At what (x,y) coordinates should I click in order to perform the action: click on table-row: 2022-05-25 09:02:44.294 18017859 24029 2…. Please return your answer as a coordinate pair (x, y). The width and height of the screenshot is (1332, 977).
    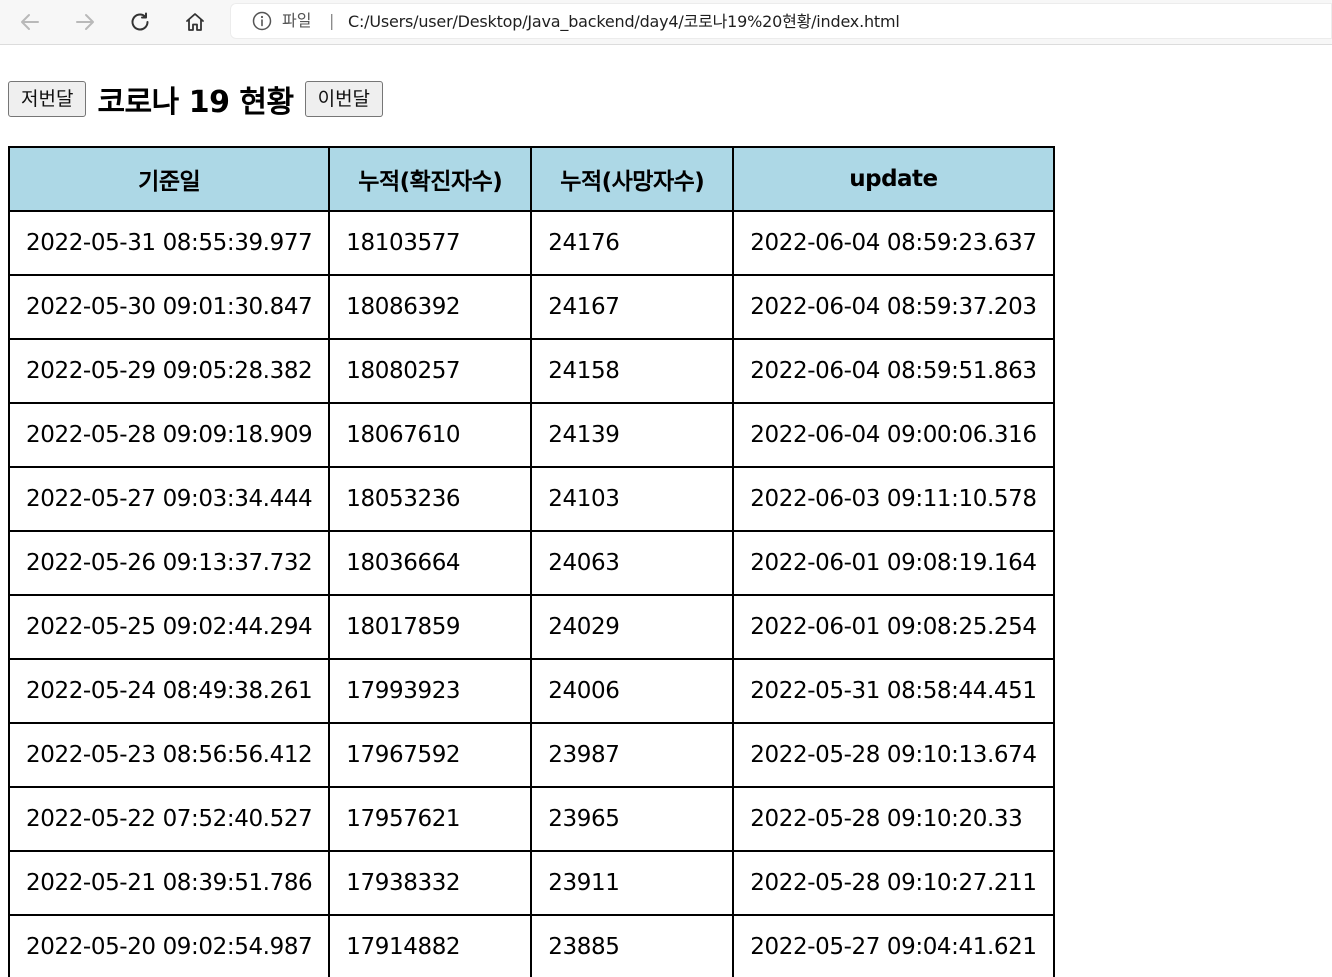
    Looking at the image, I should click on (531, 627).